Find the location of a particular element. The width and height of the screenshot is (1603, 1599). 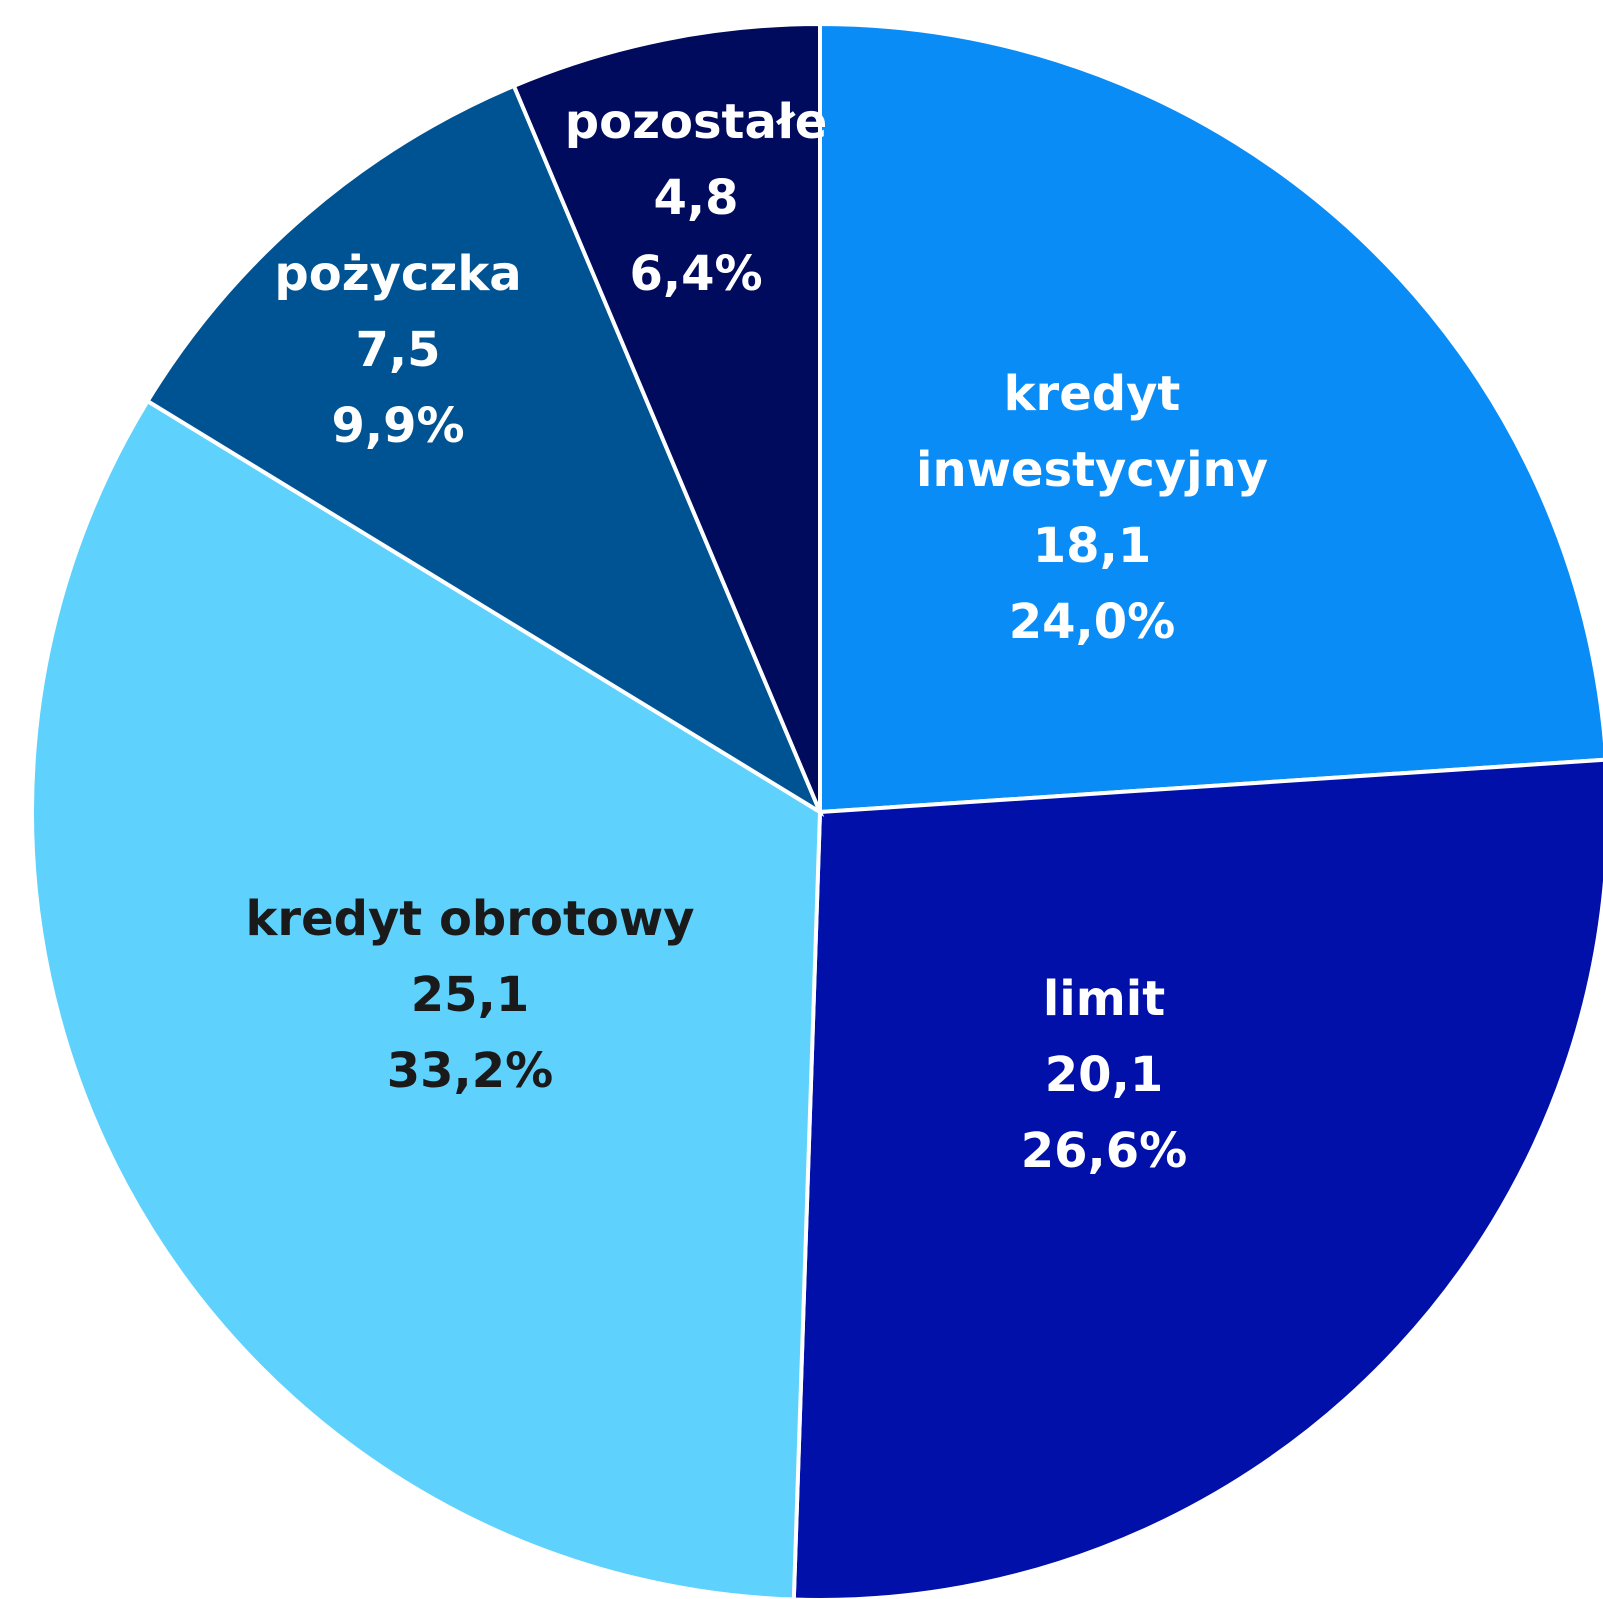

slice-percent-text: 9,9% is located at coordinates (397, 426).